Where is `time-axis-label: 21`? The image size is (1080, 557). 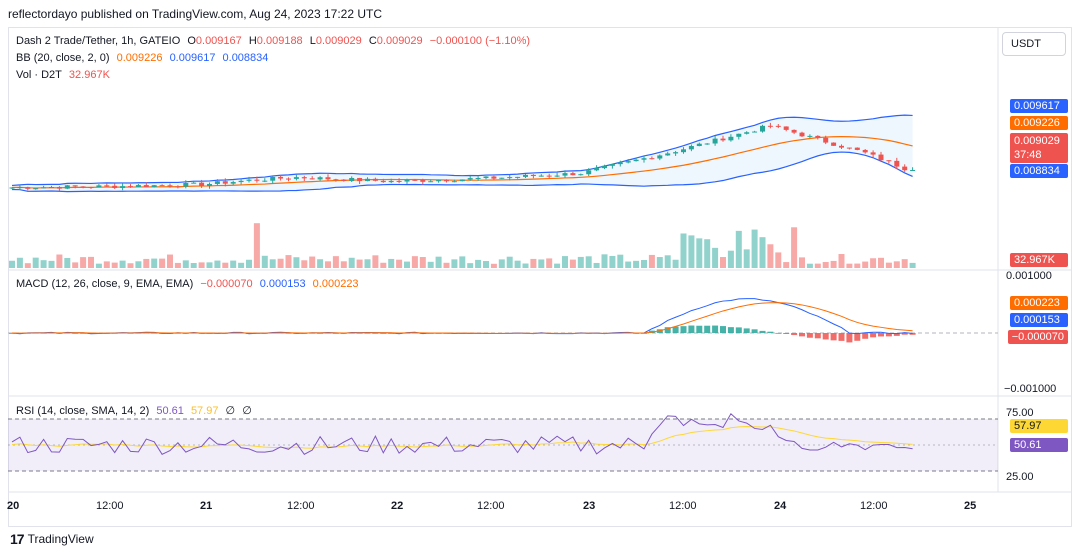
time-axis-label: 21 is located at coordinates (206, 506).